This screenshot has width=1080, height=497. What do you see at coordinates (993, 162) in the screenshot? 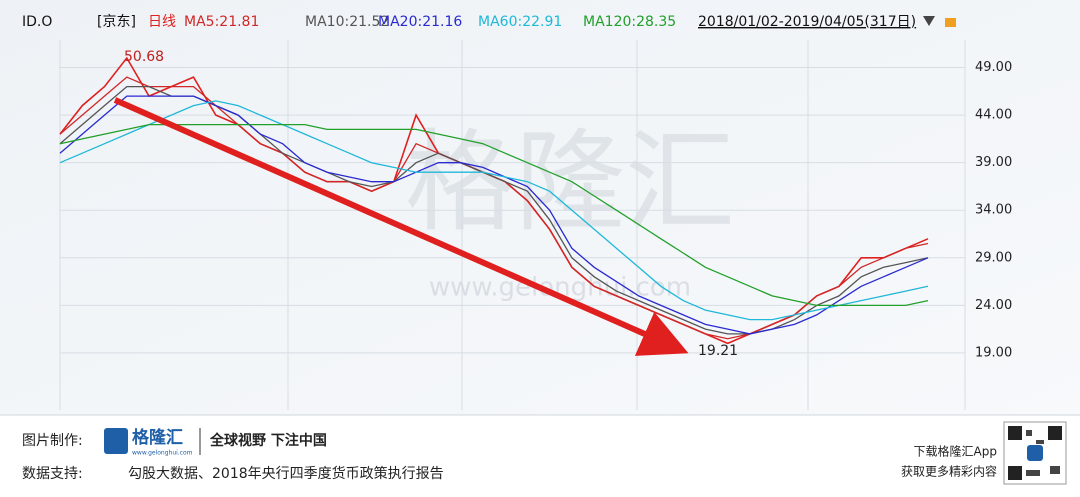
I see `y-tick-label: 39.00` at bounding box center [993, 162].